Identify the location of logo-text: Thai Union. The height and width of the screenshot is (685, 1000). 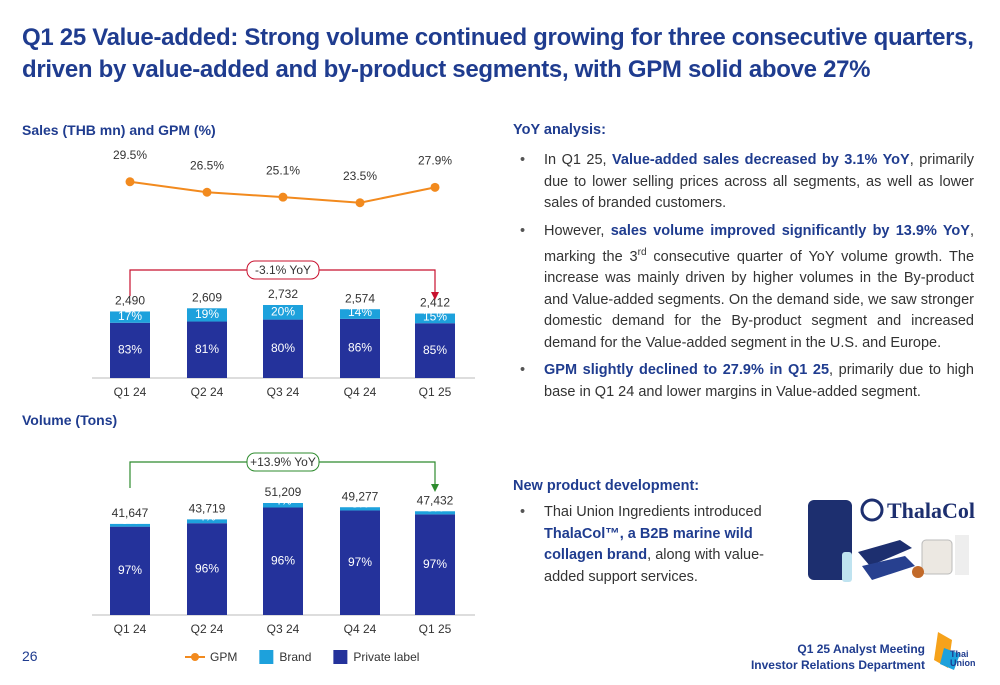
(963, 658).